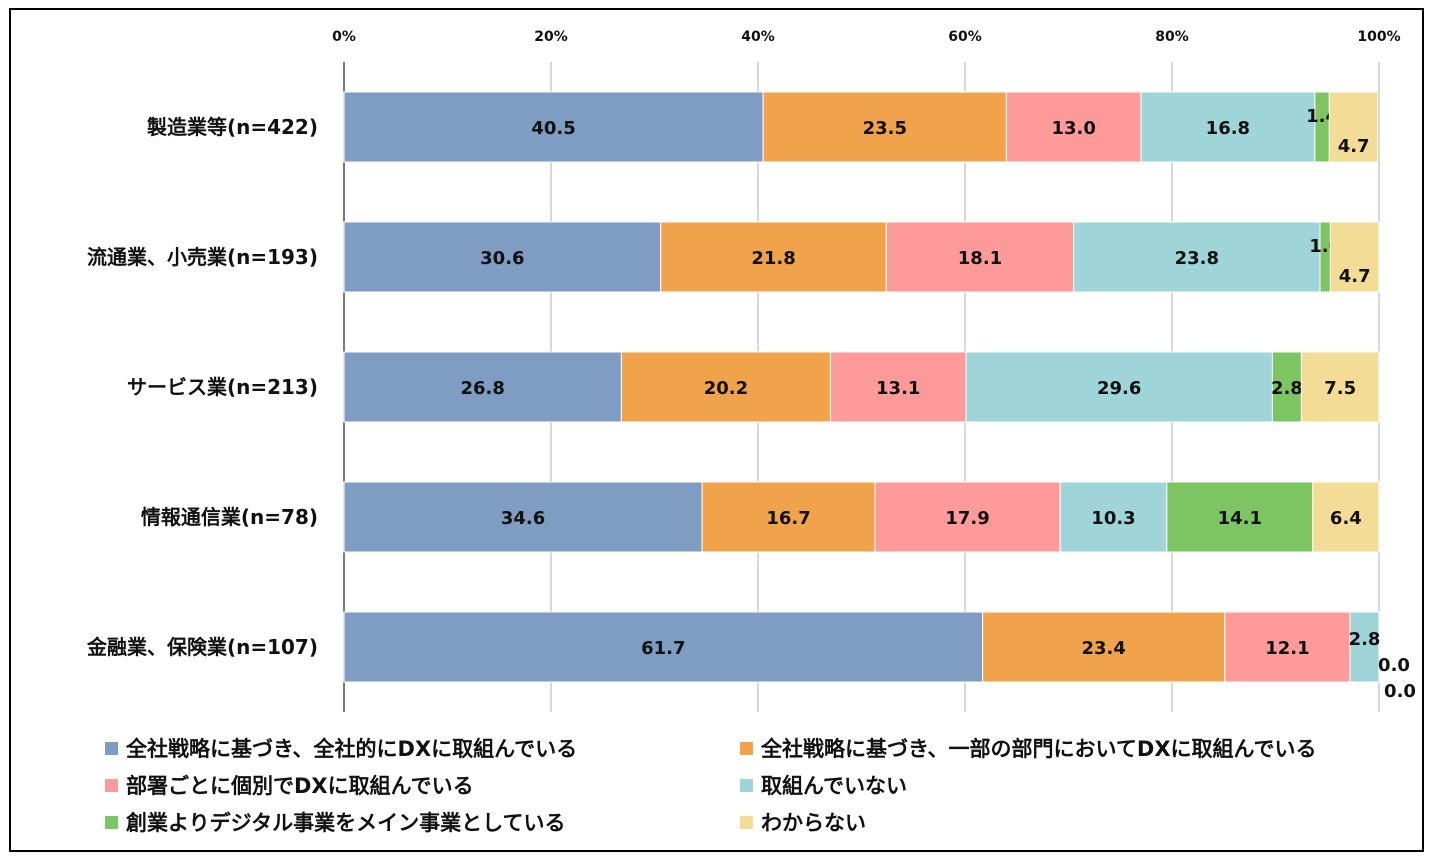  What do you see at coordinates (202, 257) in the screenshot?
I see `category-label: 流通業、小売業(n=193)` at bounding box center [202, 257].